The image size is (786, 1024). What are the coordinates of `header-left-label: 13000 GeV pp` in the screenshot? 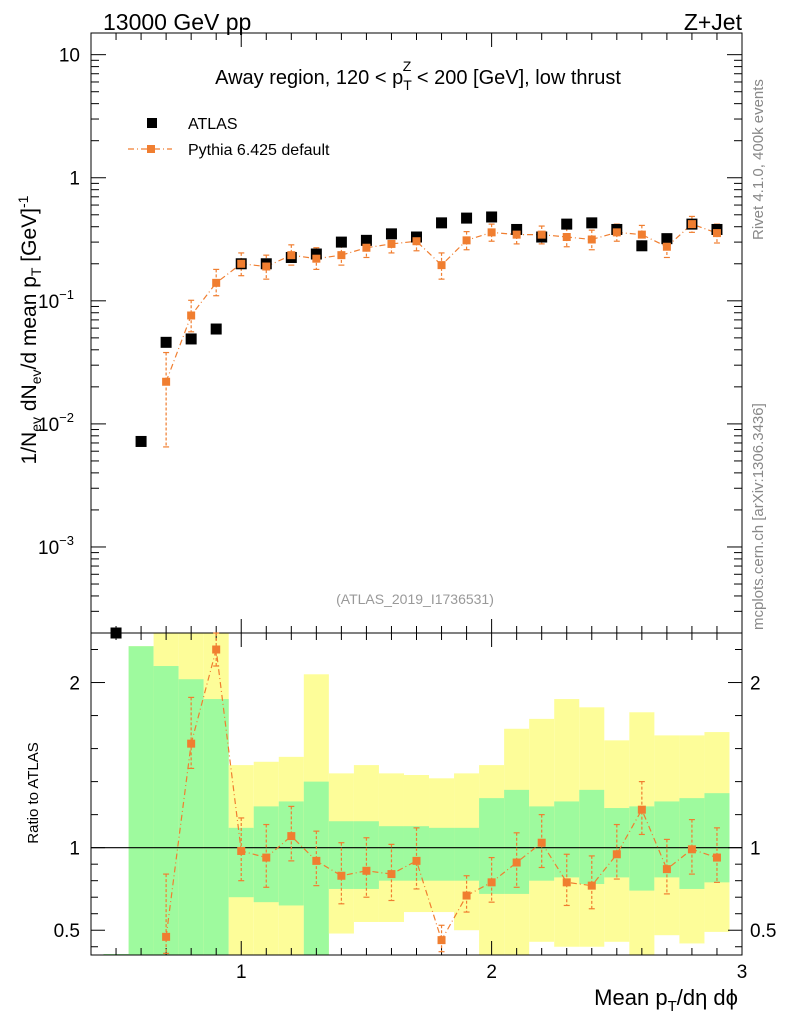 It's located at (177, 22).